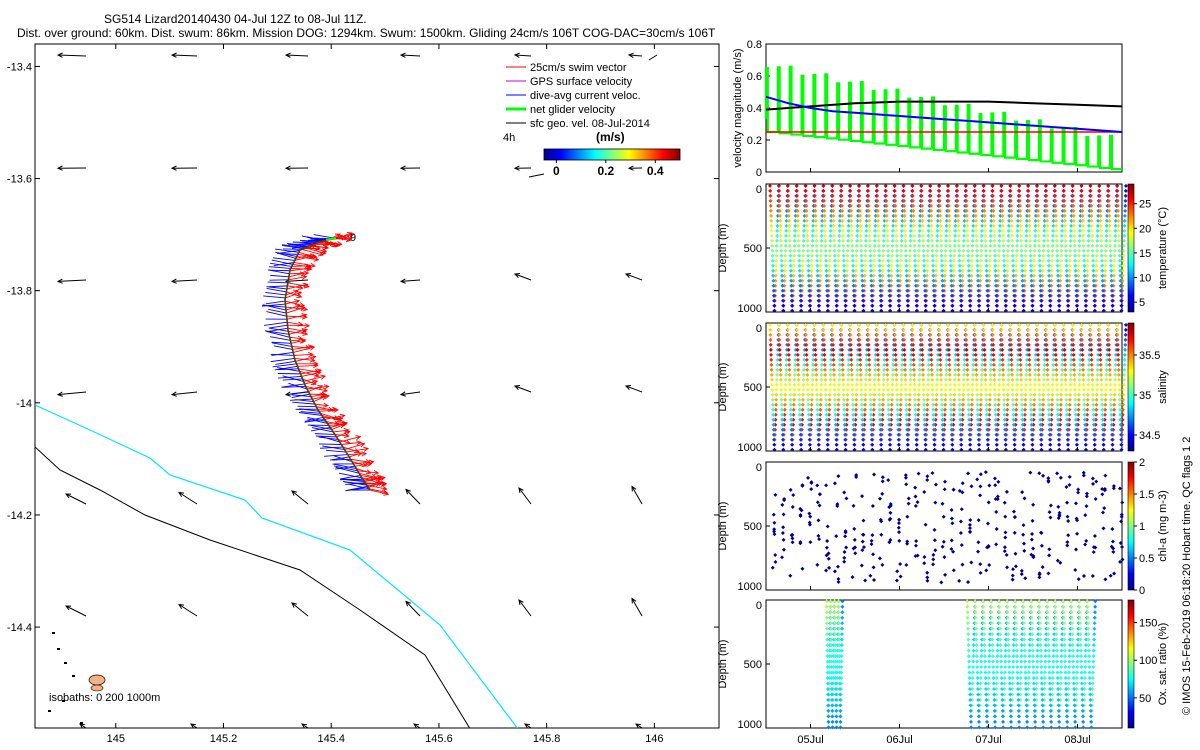 The width and height of the screenshot is (1200, 750). What do you see at coordinates (944, 105) in the screenshot?
I see `velocity-series-sfc-geo` at bounding box center [944, 105].